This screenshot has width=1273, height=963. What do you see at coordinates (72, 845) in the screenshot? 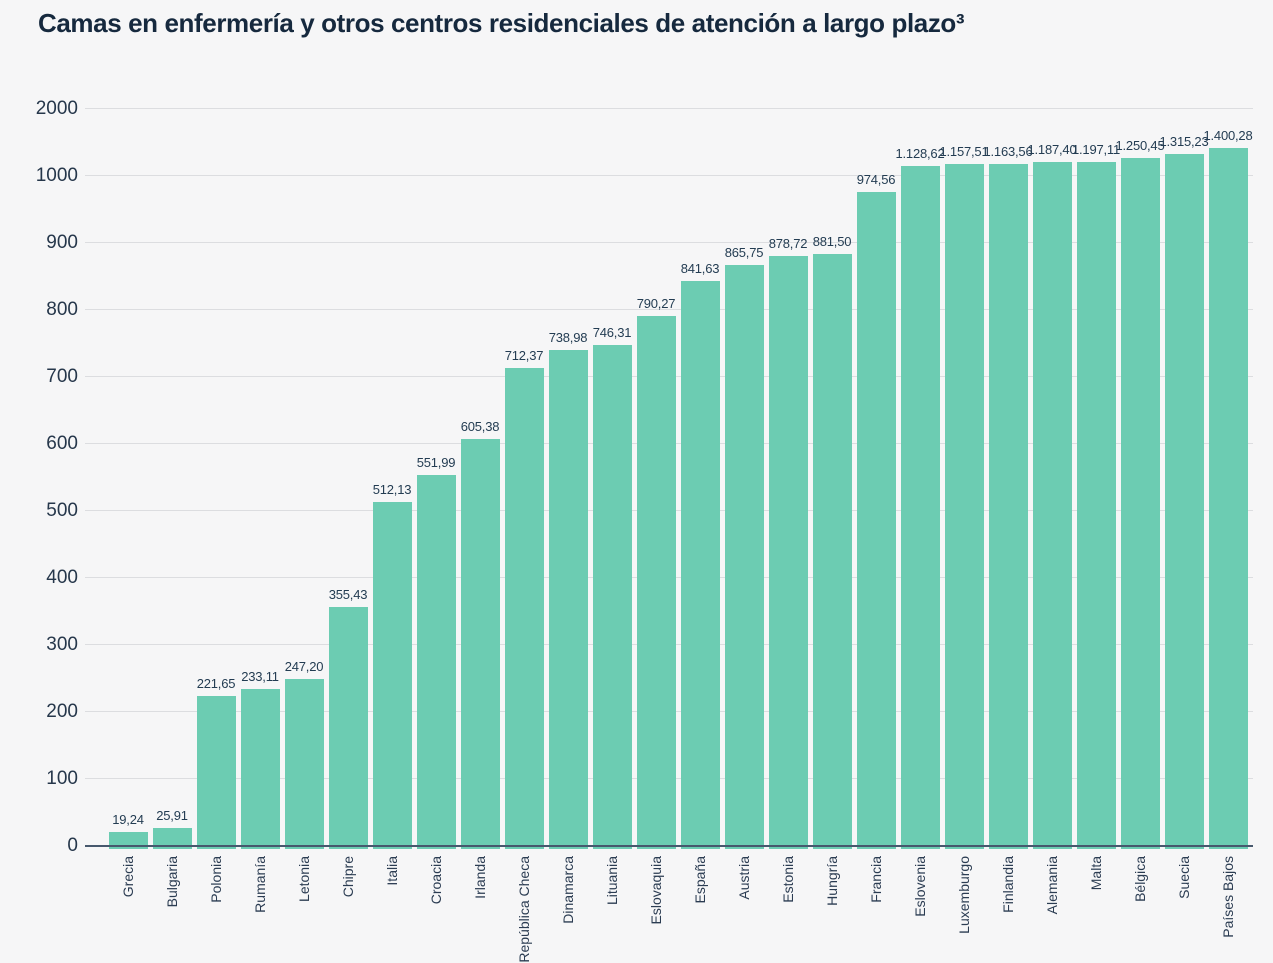
I see `y-axis-tick-label: 0` at bounding box center [72, 845].